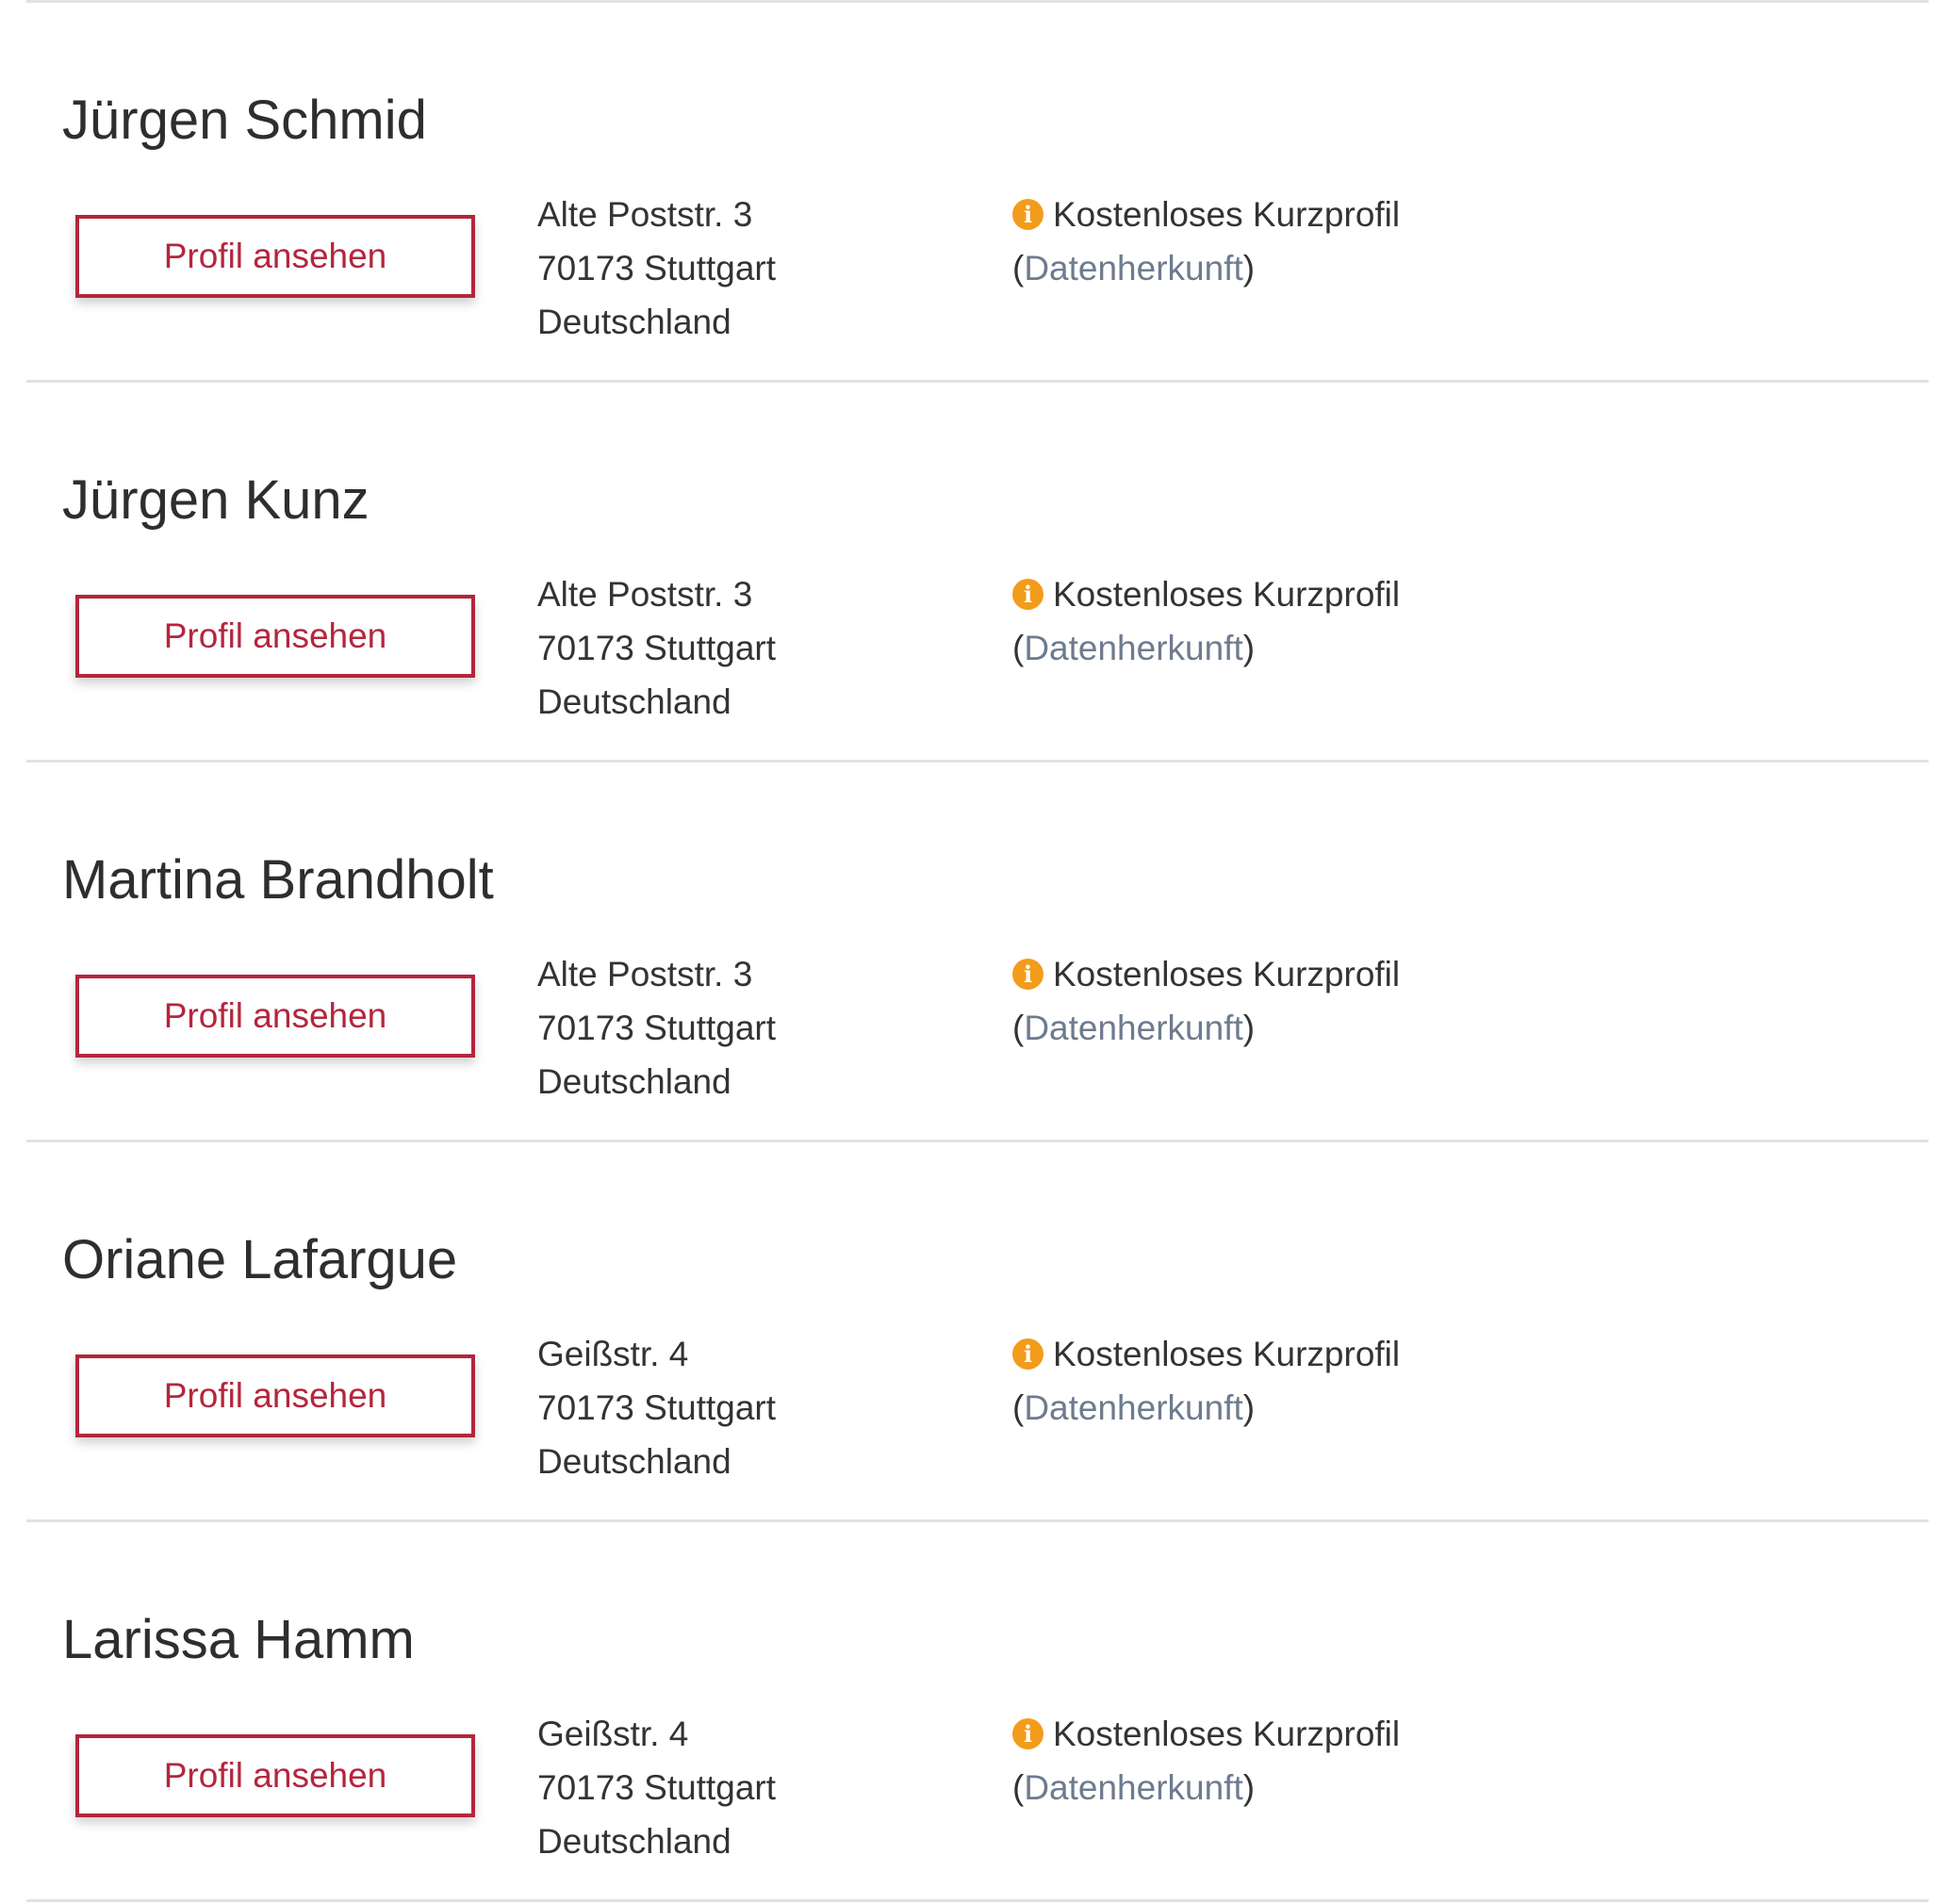  Describe the element at coordinates (260, 1259) in the screenshot. I see `person-name: Oriane Lafargue` at that location.